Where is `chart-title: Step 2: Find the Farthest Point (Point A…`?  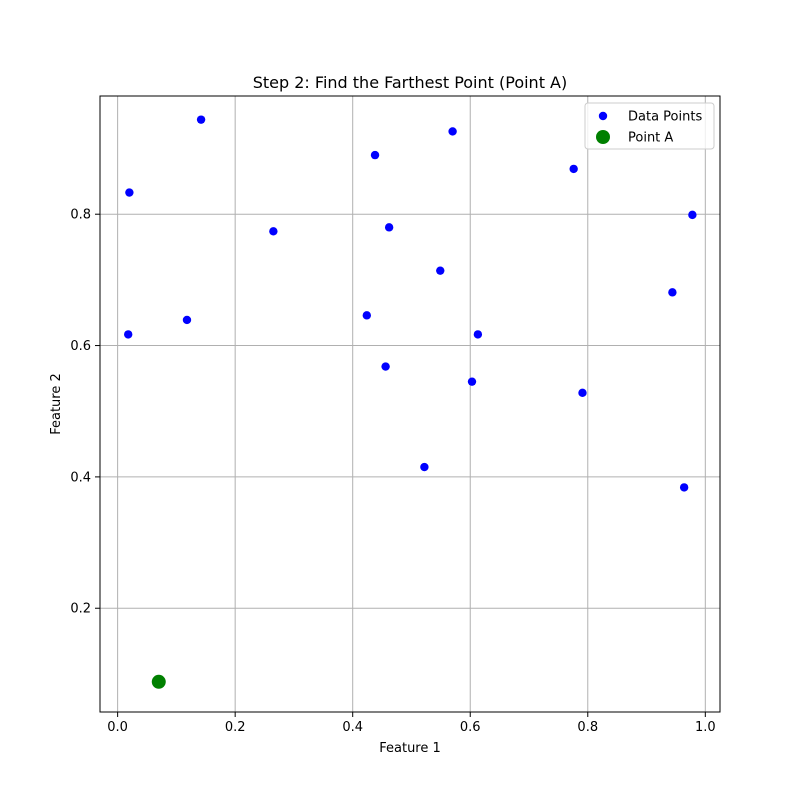 chart-title: Step 2: Find the Farthest Point (Point A… is located at coordinates (410, 82).